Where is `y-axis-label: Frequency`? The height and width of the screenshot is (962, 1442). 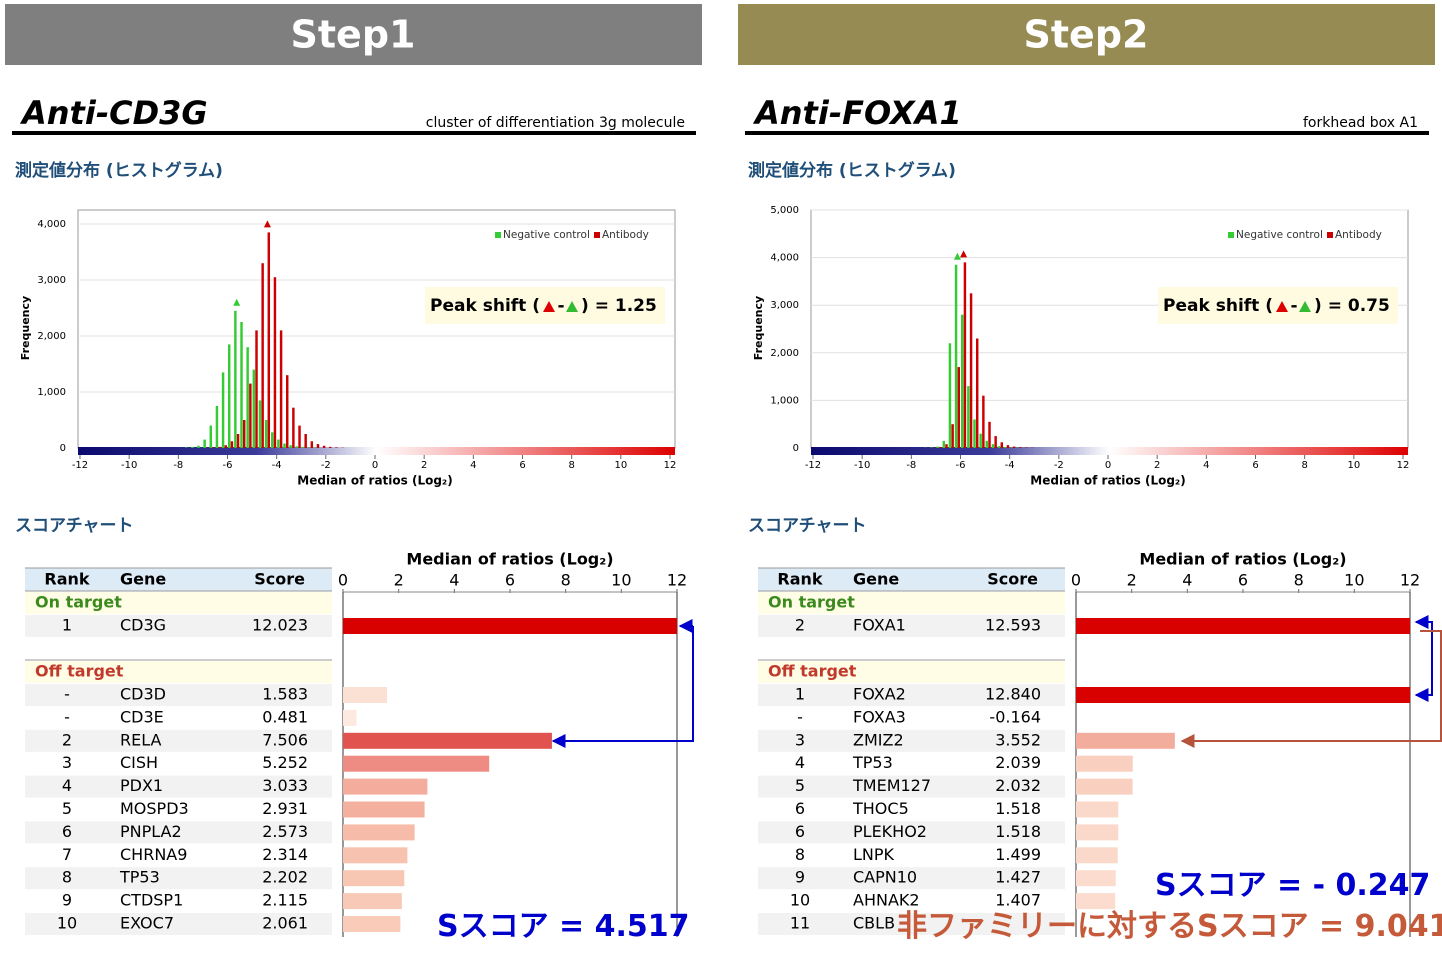
y-axis-label: Frequency is located at coordinates (25, 328).